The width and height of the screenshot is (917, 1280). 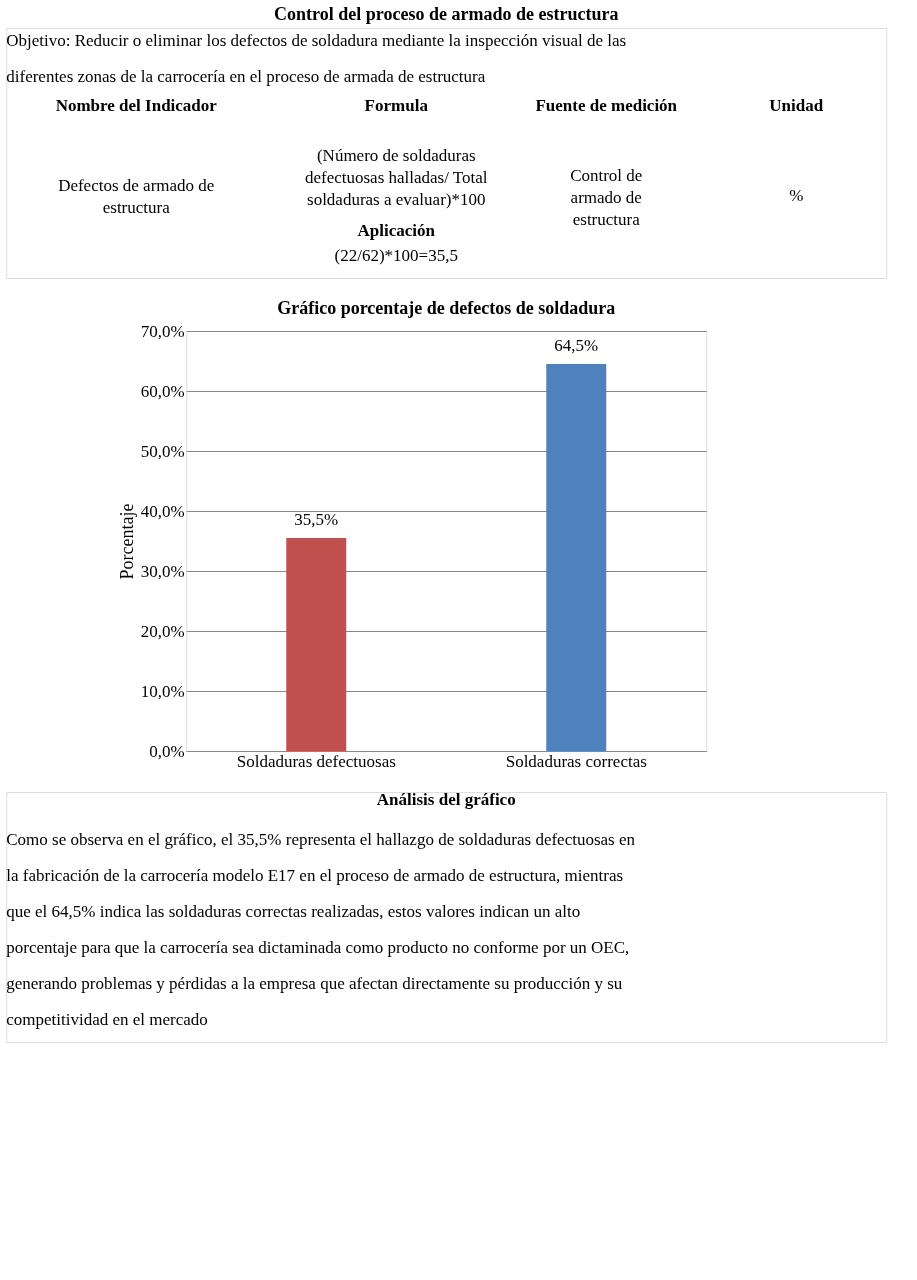 I want to click on y-axis-title: Porcentaje, so click(x=126, y=541).